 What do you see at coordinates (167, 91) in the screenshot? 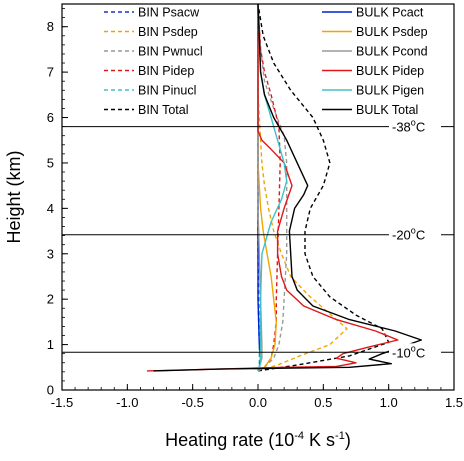
I see `legend-label: BIN Pinucl` at bounding box center [167, 91].